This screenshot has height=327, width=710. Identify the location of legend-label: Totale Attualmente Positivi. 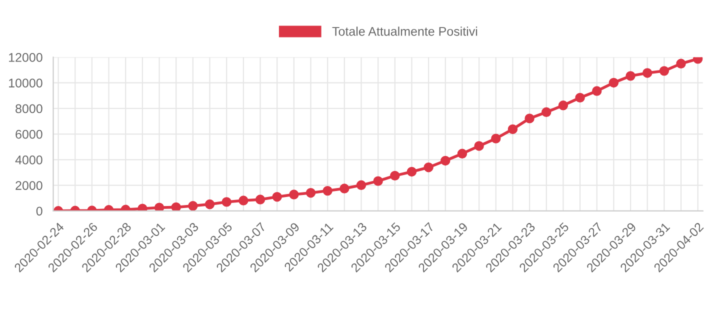
(405, 31).